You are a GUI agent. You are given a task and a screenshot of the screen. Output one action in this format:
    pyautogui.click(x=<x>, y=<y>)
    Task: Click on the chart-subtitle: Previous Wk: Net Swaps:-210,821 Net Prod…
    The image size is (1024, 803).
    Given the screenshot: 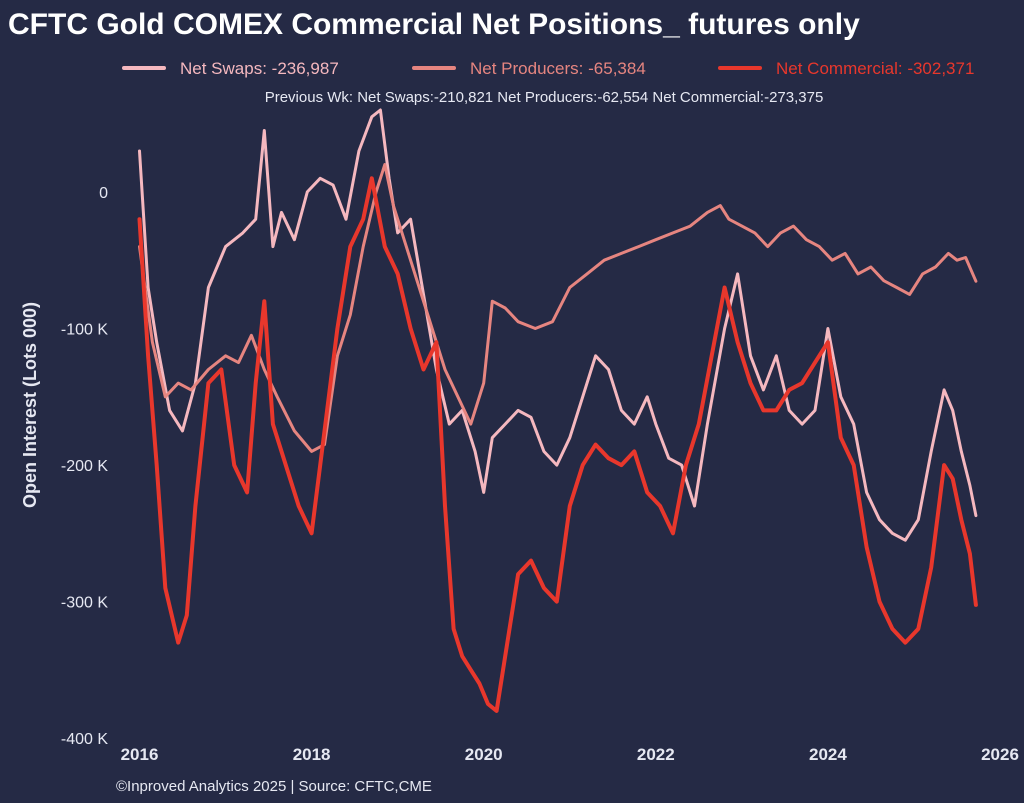 What is the action you would take?
    pyautogui.click(x=544, y=97)
    